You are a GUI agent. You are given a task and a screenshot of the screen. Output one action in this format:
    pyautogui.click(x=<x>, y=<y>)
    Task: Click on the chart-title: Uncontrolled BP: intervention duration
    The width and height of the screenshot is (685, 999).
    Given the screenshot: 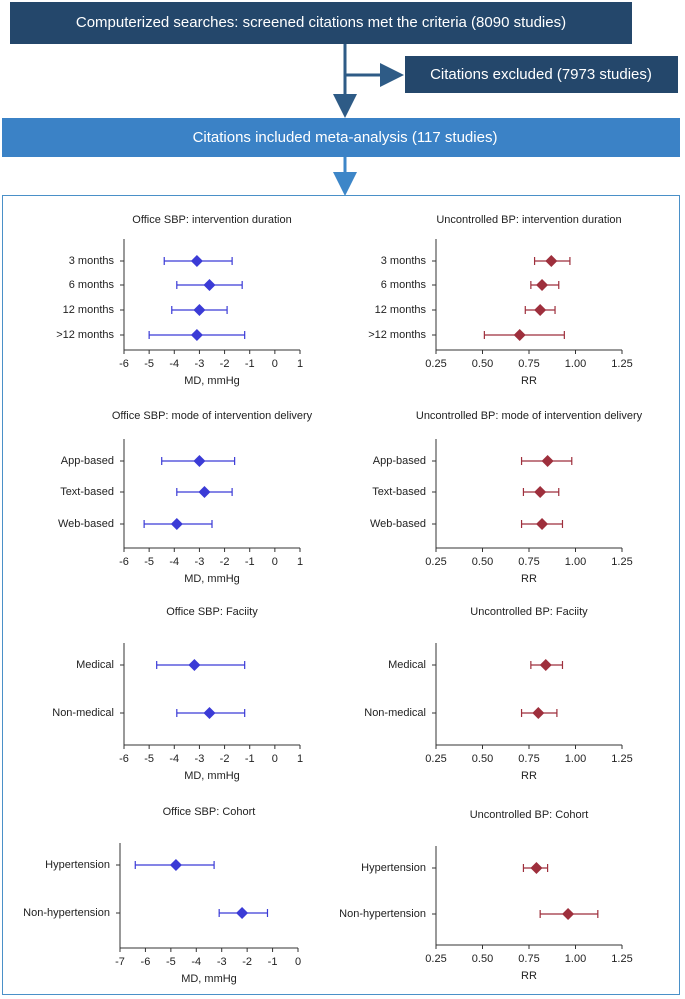 What is the action you would take?
    pyautogui.click(x=528, y=220)
    